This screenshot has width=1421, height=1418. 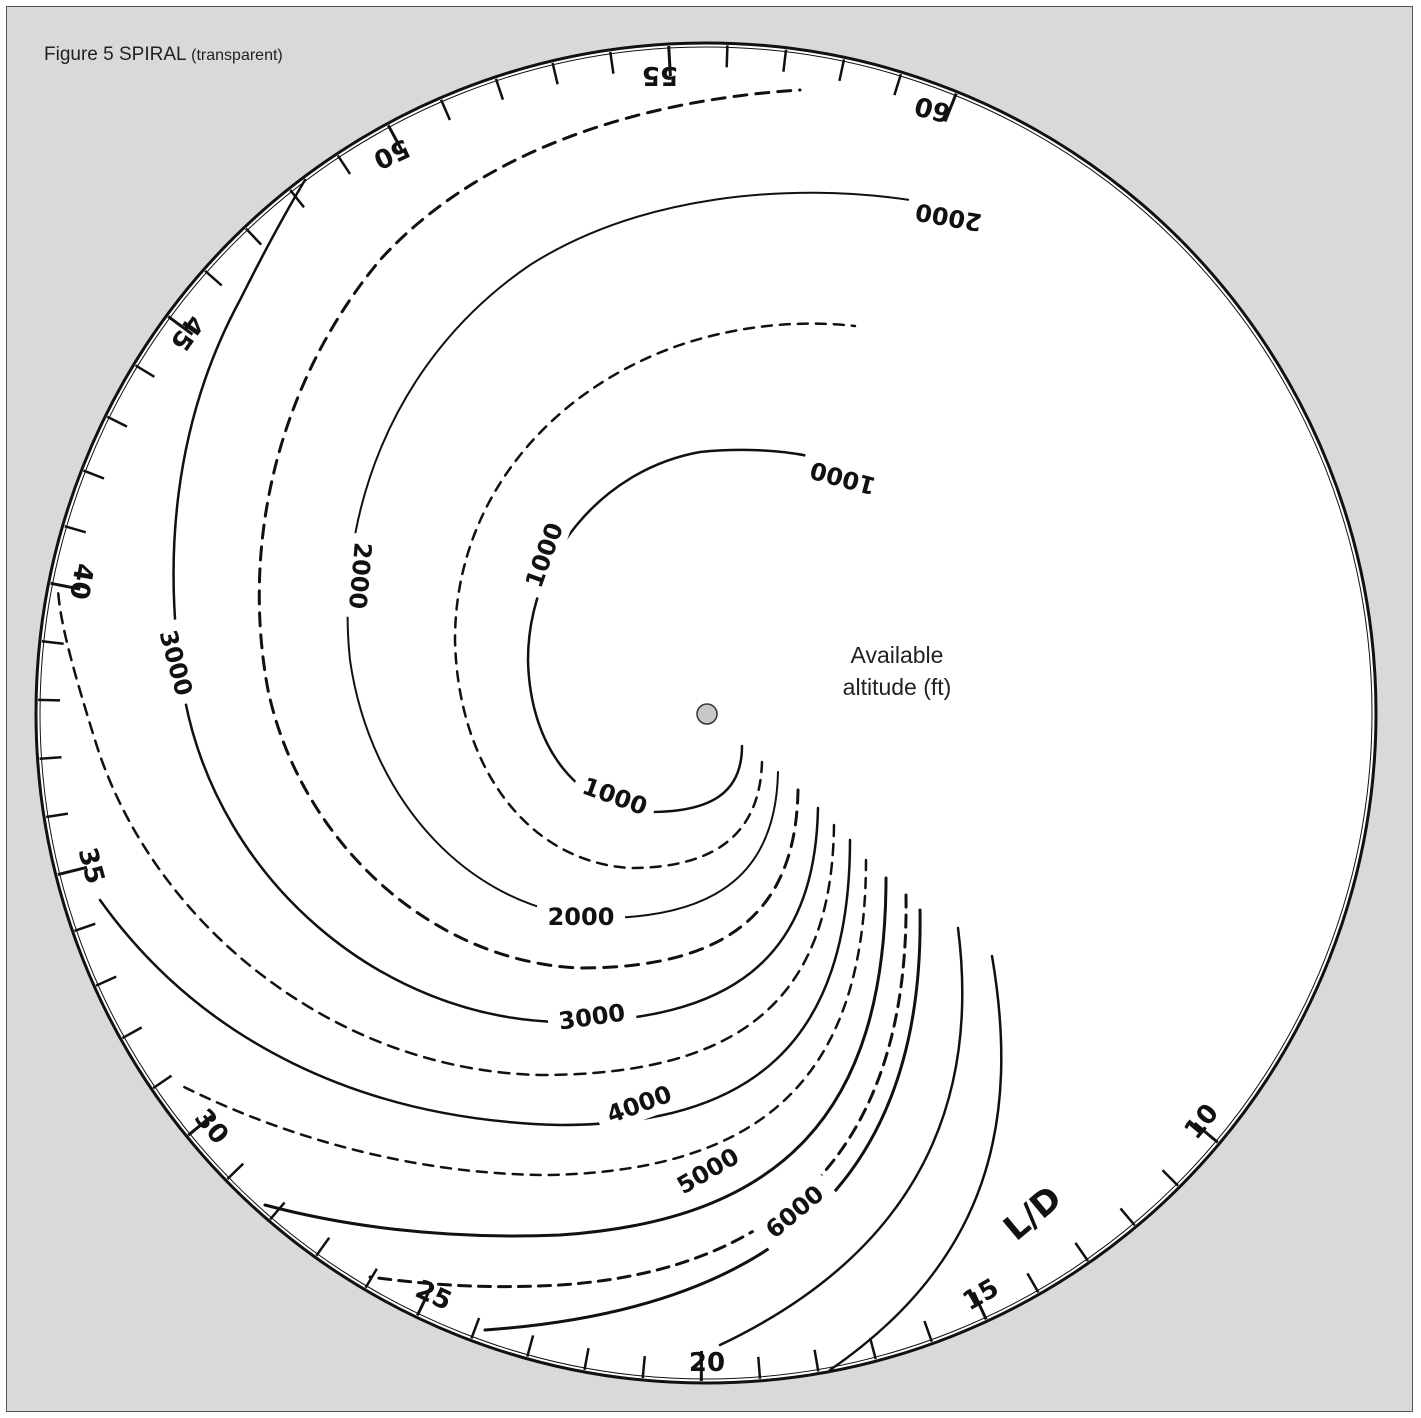 I want to click on figure-subtitle: (transparent), so click(x=237, y=55).